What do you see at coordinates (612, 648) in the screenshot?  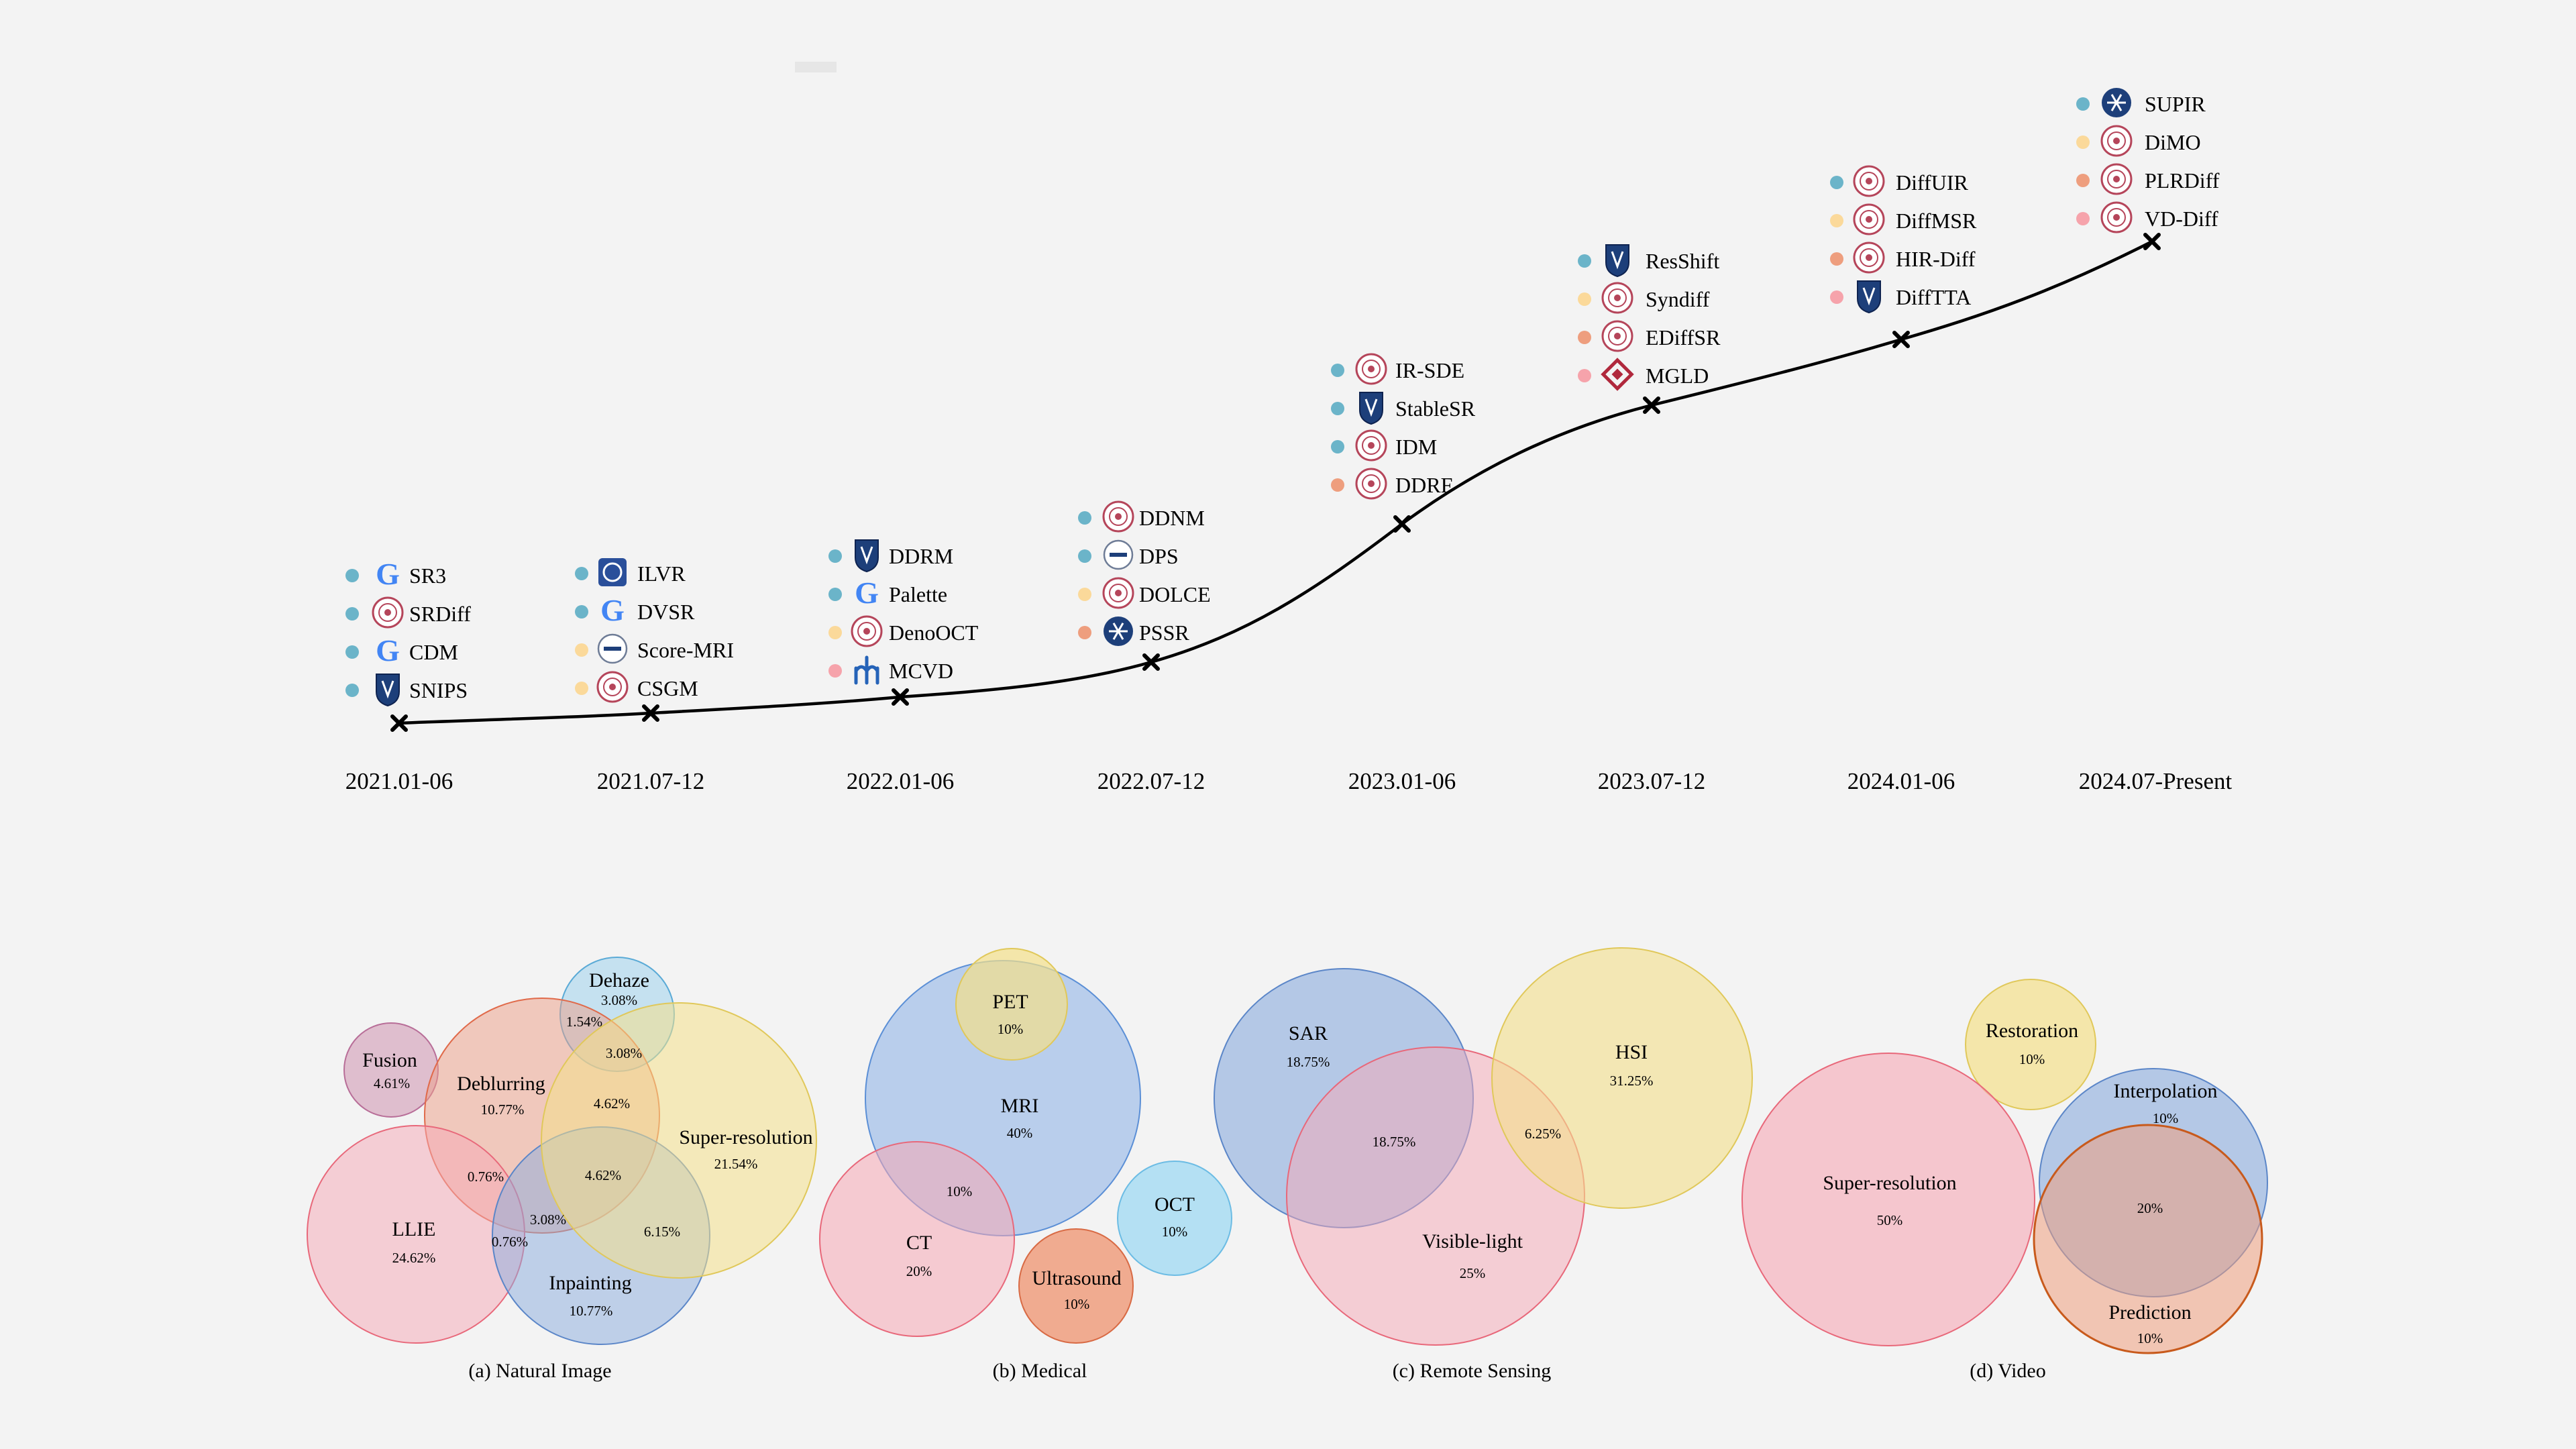 I see `kaist-logo-icon` at bounding box center [612, 648].